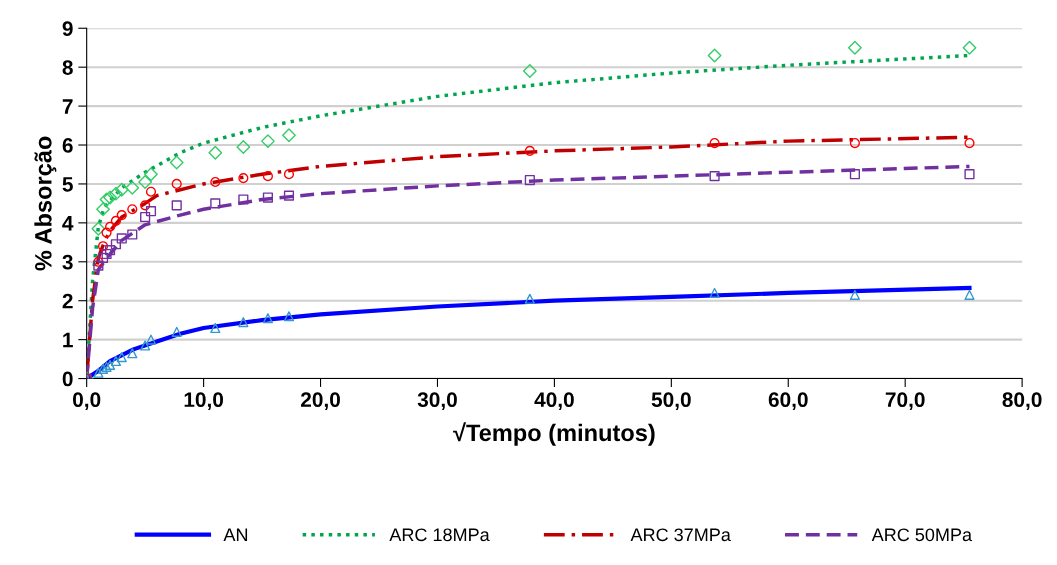 Image resolution: width=1057 pixels, height=565 pixels. Describe the element at coordinates (45, 203) in the screenshot. I see `y-axis-title: % Absorção` at that location.